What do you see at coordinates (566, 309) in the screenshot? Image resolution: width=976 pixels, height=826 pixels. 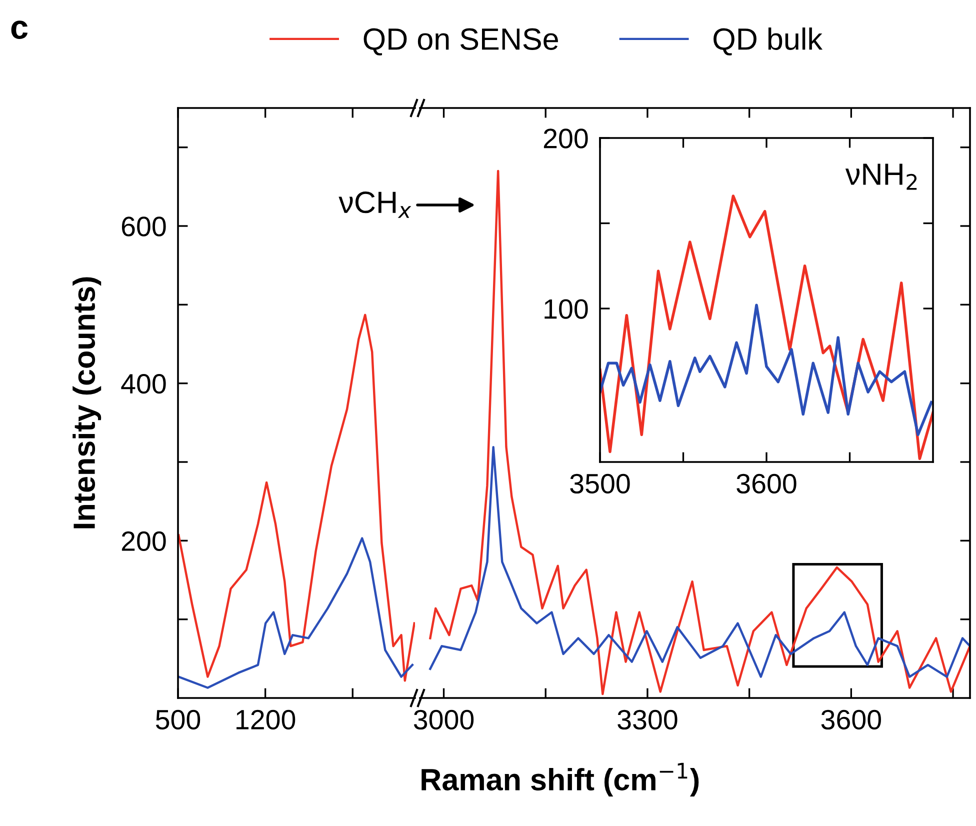 I see `y-tick-label: 100` at bounding box center [566, 309].